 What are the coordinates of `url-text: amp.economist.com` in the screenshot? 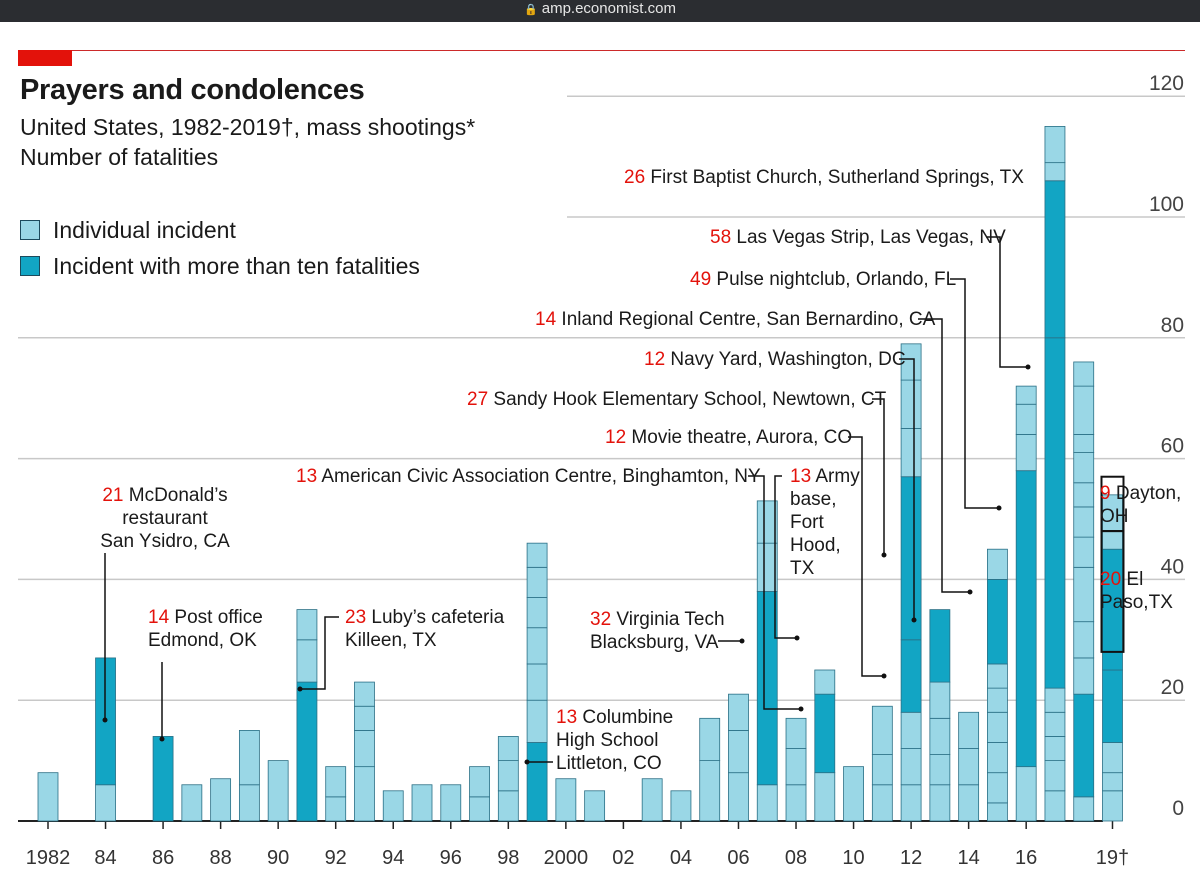 It's located at (608, 8).